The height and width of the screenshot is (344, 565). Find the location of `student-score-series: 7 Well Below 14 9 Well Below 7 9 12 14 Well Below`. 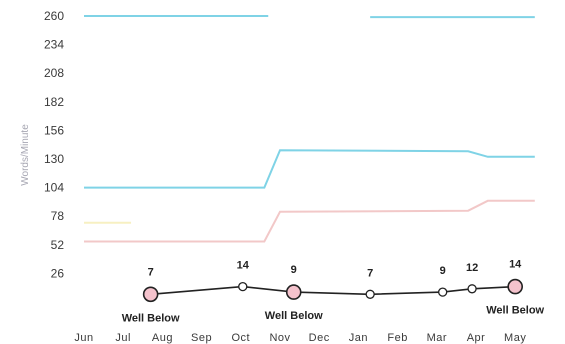

student-score-series: 7 Well Below 14 9 Well Below 7 9 12 14 Well Below is located at coordinates (333, 292).